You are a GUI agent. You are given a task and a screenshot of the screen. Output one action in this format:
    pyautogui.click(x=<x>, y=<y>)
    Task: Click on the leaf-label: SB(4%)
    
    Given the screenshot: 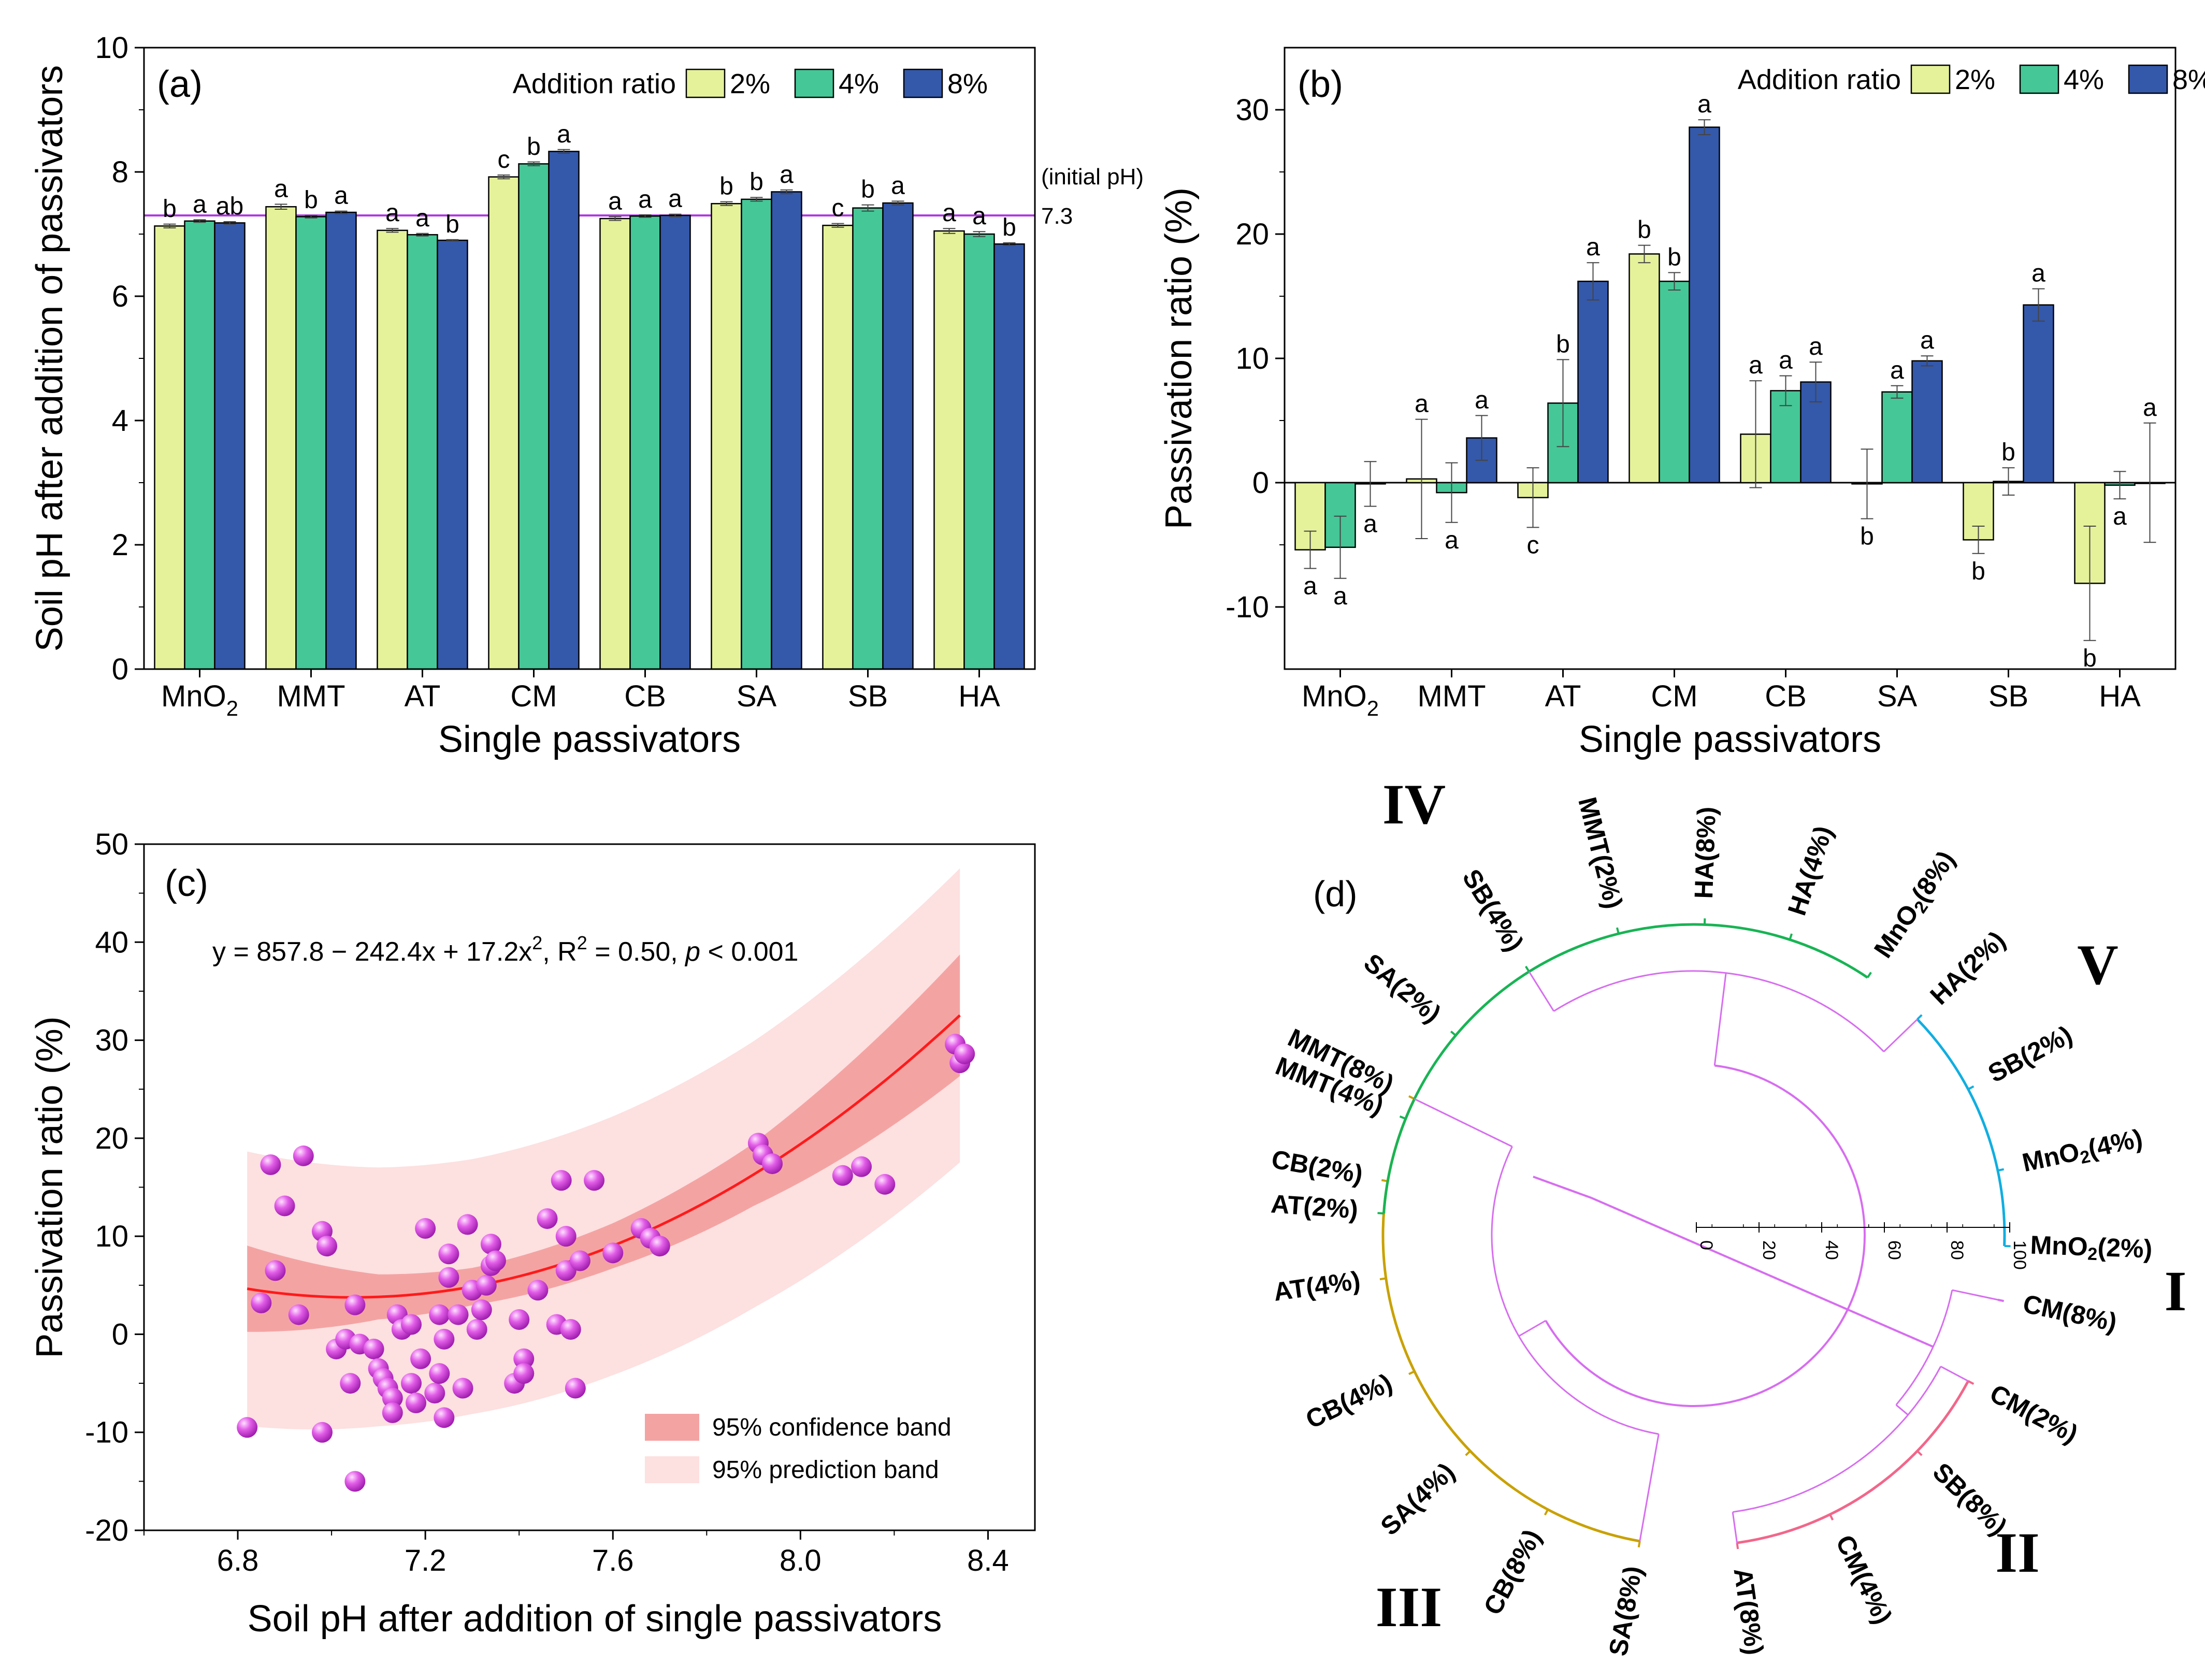 What is the action you would take?
    pyautogui.click(x=1493, y=910)
    